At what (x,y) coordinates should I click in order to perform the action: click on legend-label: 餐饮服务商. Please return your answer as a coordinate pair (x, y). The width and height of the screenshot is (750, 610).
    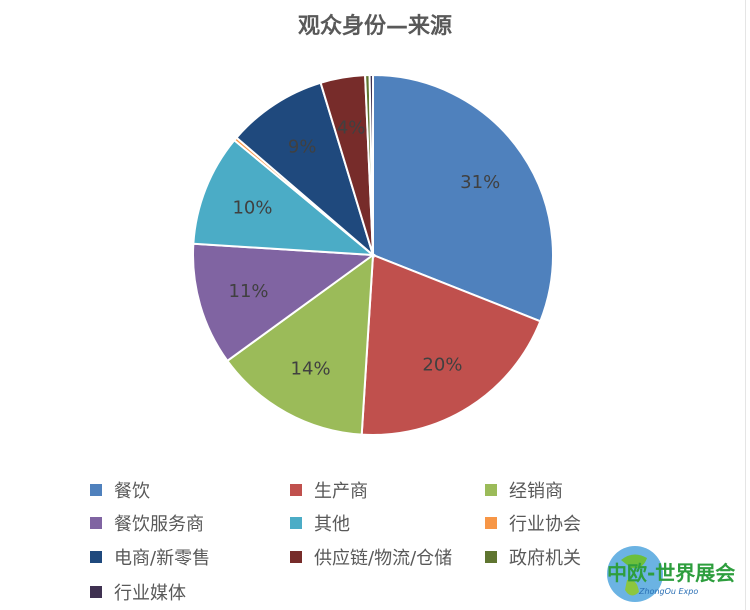
    Looking at the image, I should click on (159, 524).